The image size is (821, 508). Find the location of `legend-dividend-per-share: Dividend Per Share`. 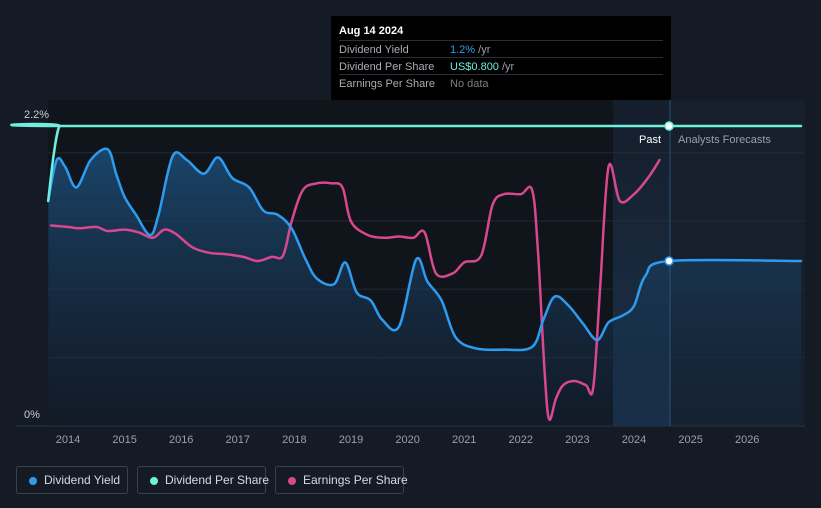

legend-dividend-per-share: Dividend Per Share is located at coordinates (203, 480).